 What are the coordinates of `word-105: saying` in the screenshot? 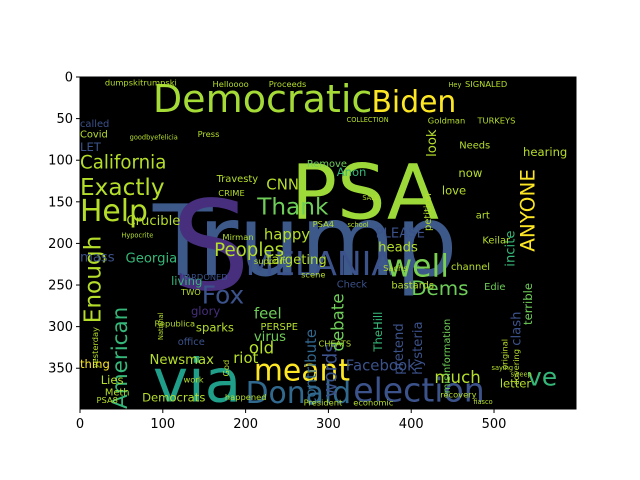 It's located at (503, 368).